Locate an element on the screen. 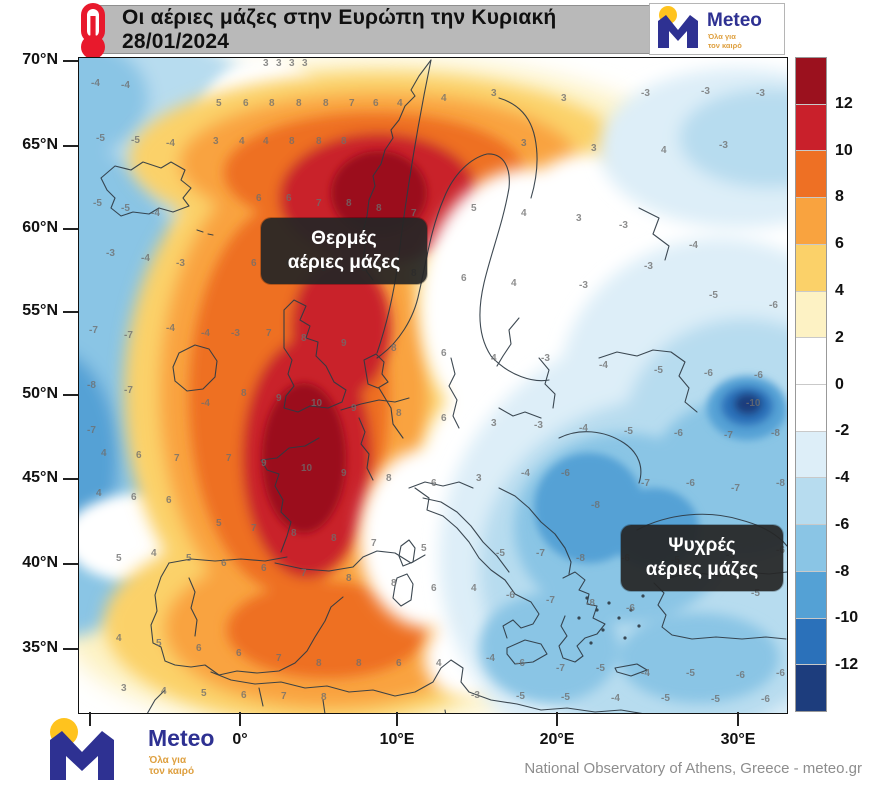 The height and width of the screenshot is (793, 880). header-logo-wordmark: Meteo is located at coordinates (734, 20).